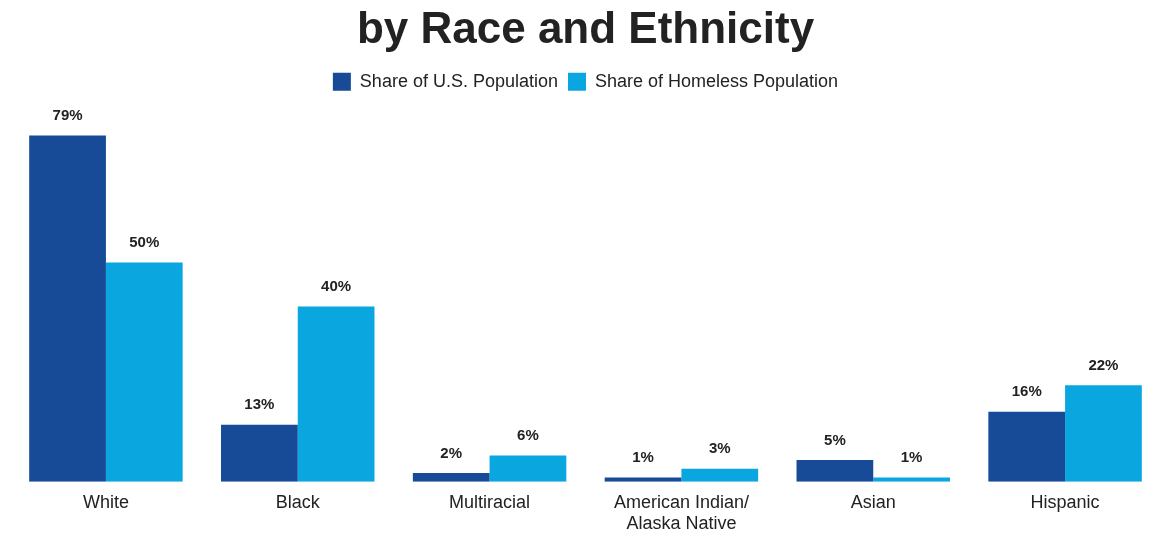  I want to click on data-label: 6%, so click(528, 435).